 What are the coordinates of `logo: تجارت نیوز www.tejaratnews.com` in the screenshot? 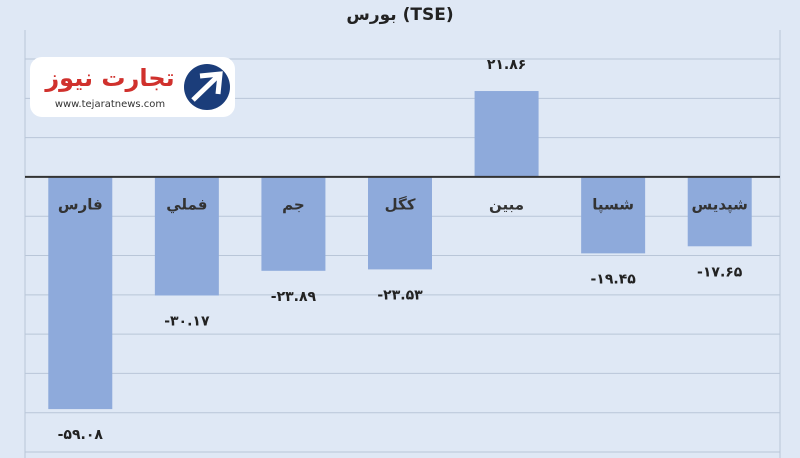 It's located at (132, 87).